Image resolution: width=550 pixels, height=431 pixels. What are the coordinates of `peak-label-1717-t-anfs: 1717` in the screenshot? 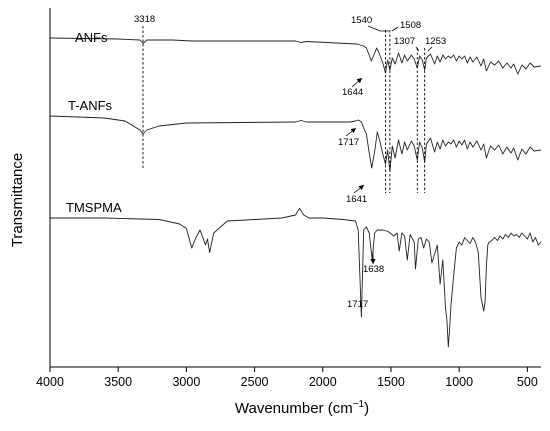 It's located at (348, 142).